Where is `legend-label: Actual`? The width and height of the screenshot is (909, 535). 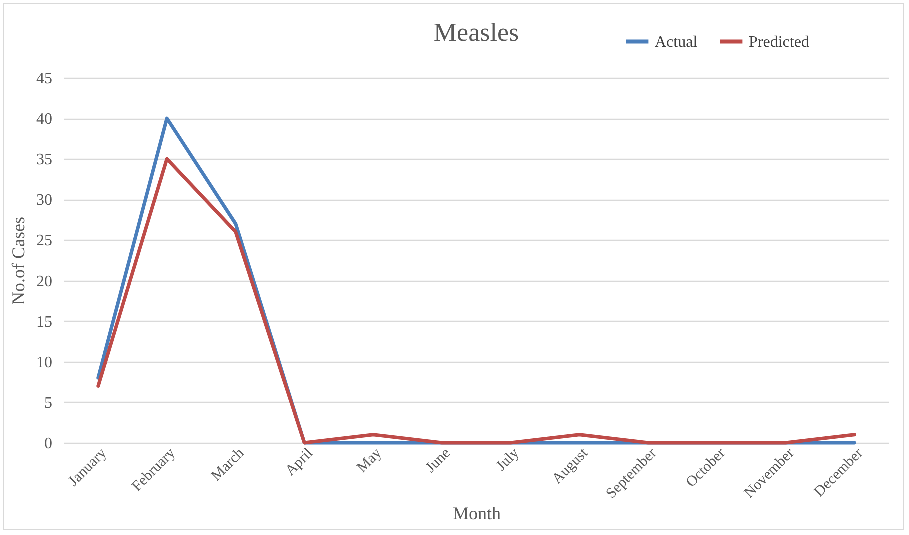 legend-label: Actual is located at coordinates (676, 42).